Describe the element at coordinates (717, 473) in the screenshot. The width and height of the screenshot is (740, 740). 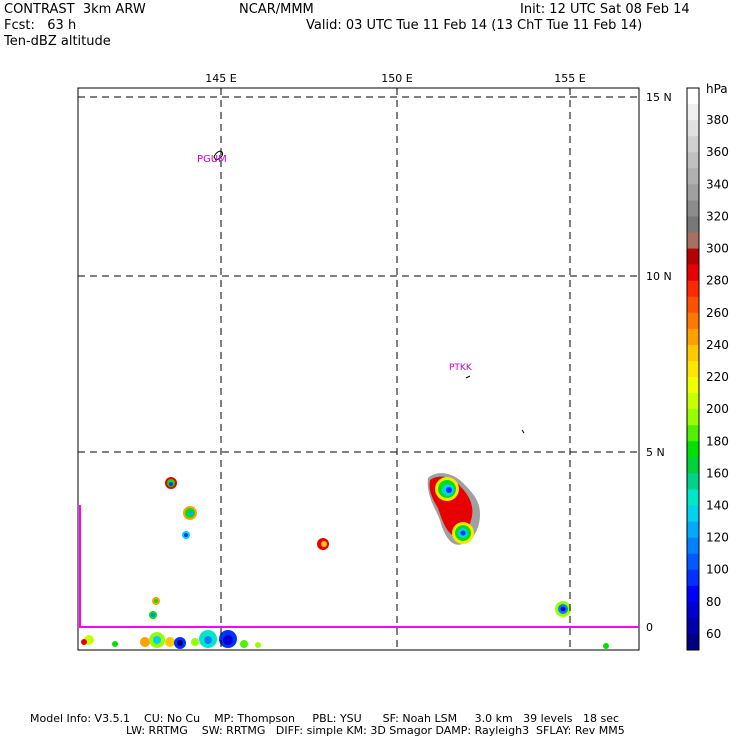
I see `colorbar-tick-label: 160` at that location.